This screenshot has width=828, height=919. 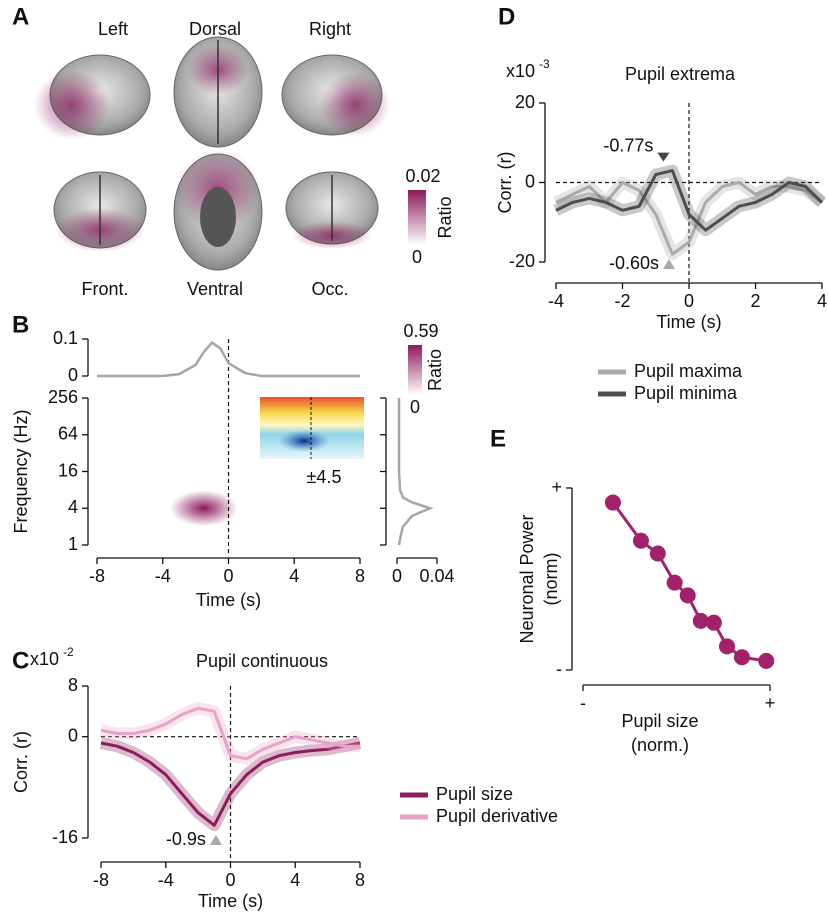 I want to click on y-axis-label: Neuronal Power, so click(x=527, y=578).